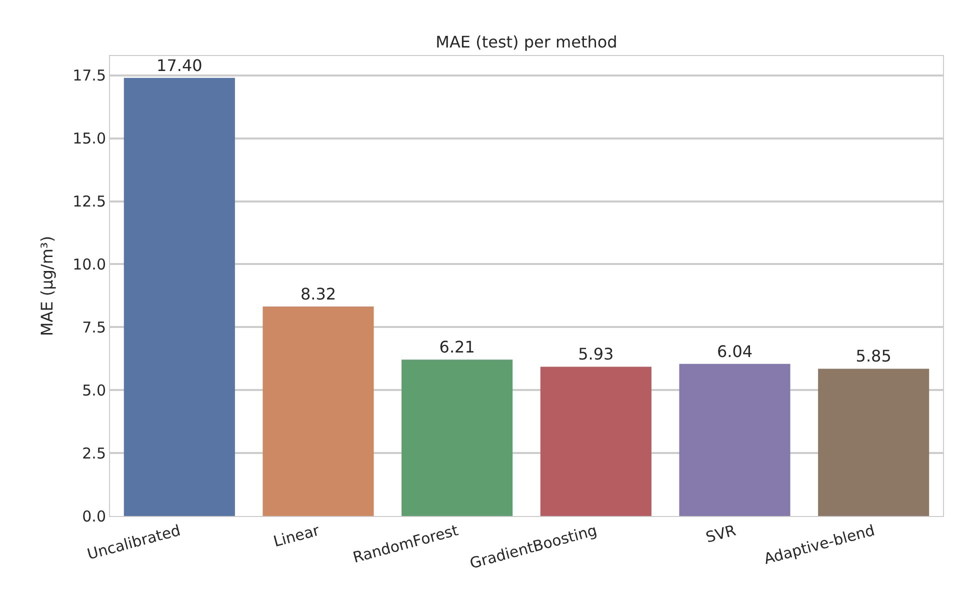 Image resolution: width=955 pixels, height=601 pixels. Describe the element at coordinates (46, 286) in the screenshot. I see `y-axis-title: MAE (µg/m³)` at that location.